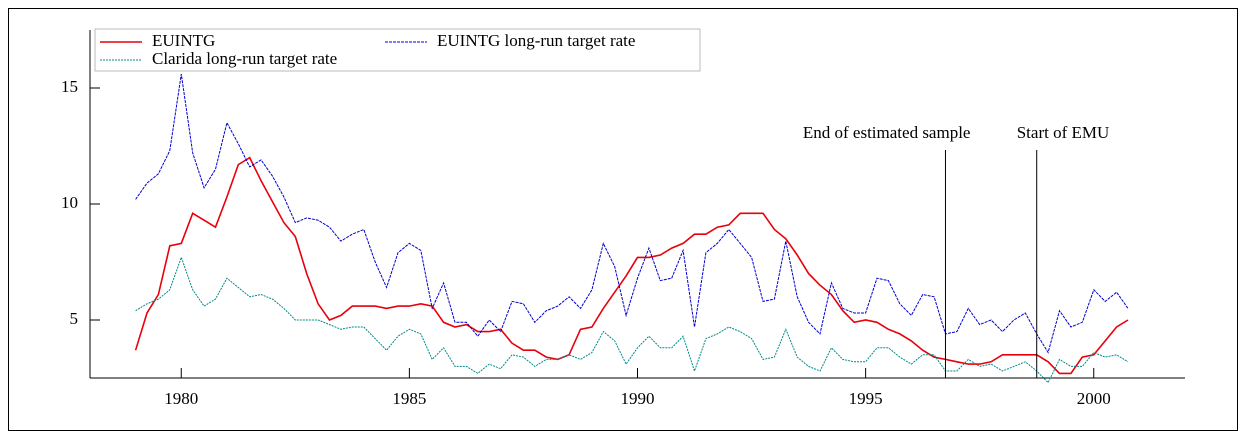 This screenshot has height=431, width=1245. I want to click on legend-label: EUINTG long-run target rate, so click(536, 40).